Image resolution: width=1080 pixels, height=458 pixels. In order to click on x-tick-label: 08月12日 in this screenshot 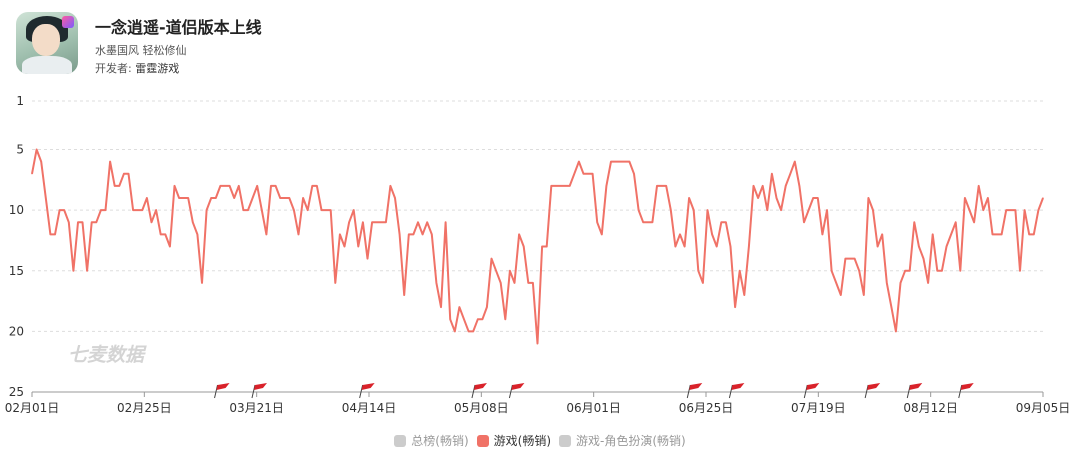, I will do `click(930, 408)`.